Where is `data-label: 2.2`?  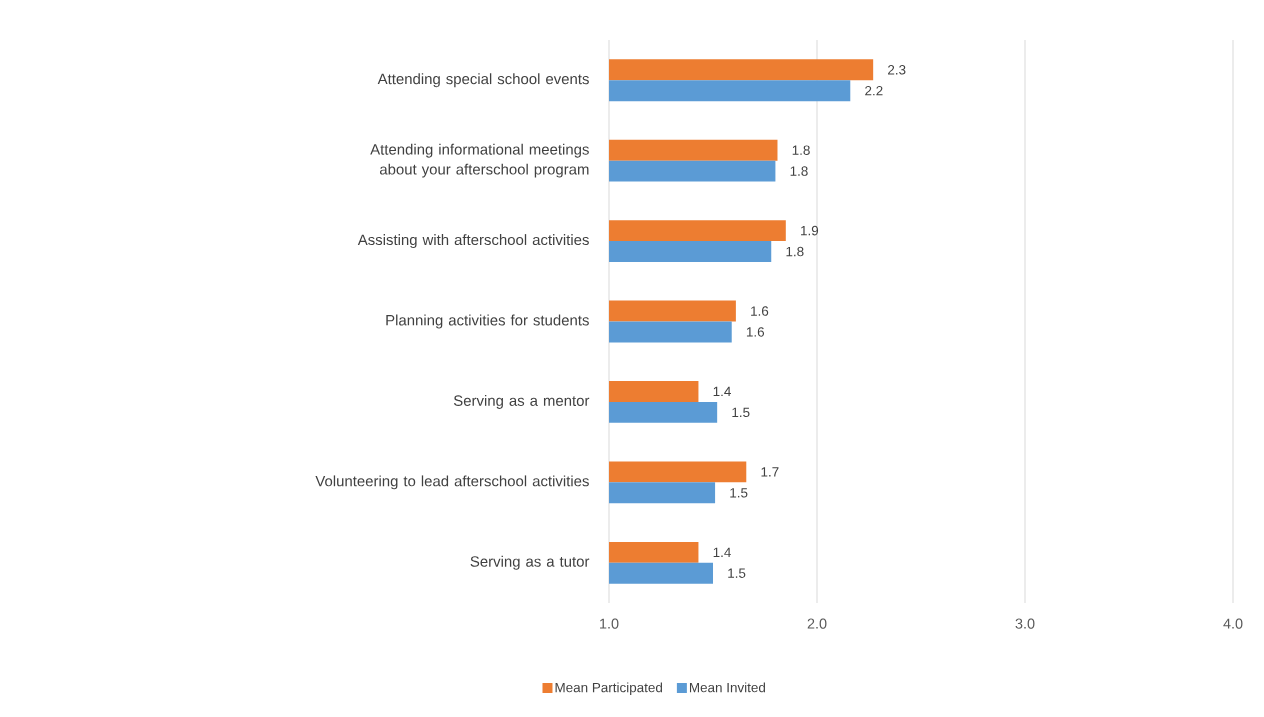
data-label: 2.2 is located at coordinates (874, 90).